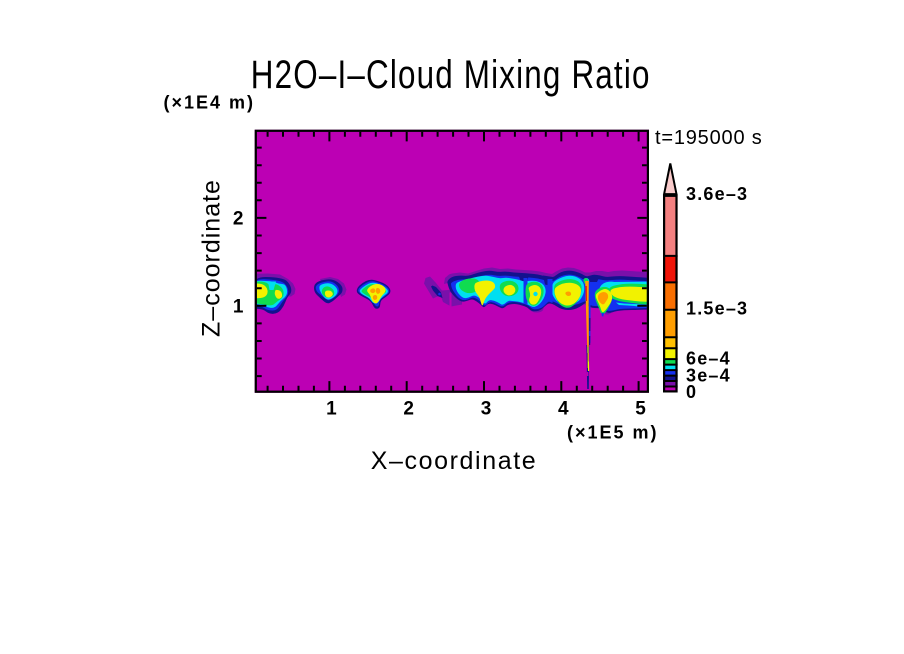  I want to click on svg-text: (×1E5 m), so click(613, 433).